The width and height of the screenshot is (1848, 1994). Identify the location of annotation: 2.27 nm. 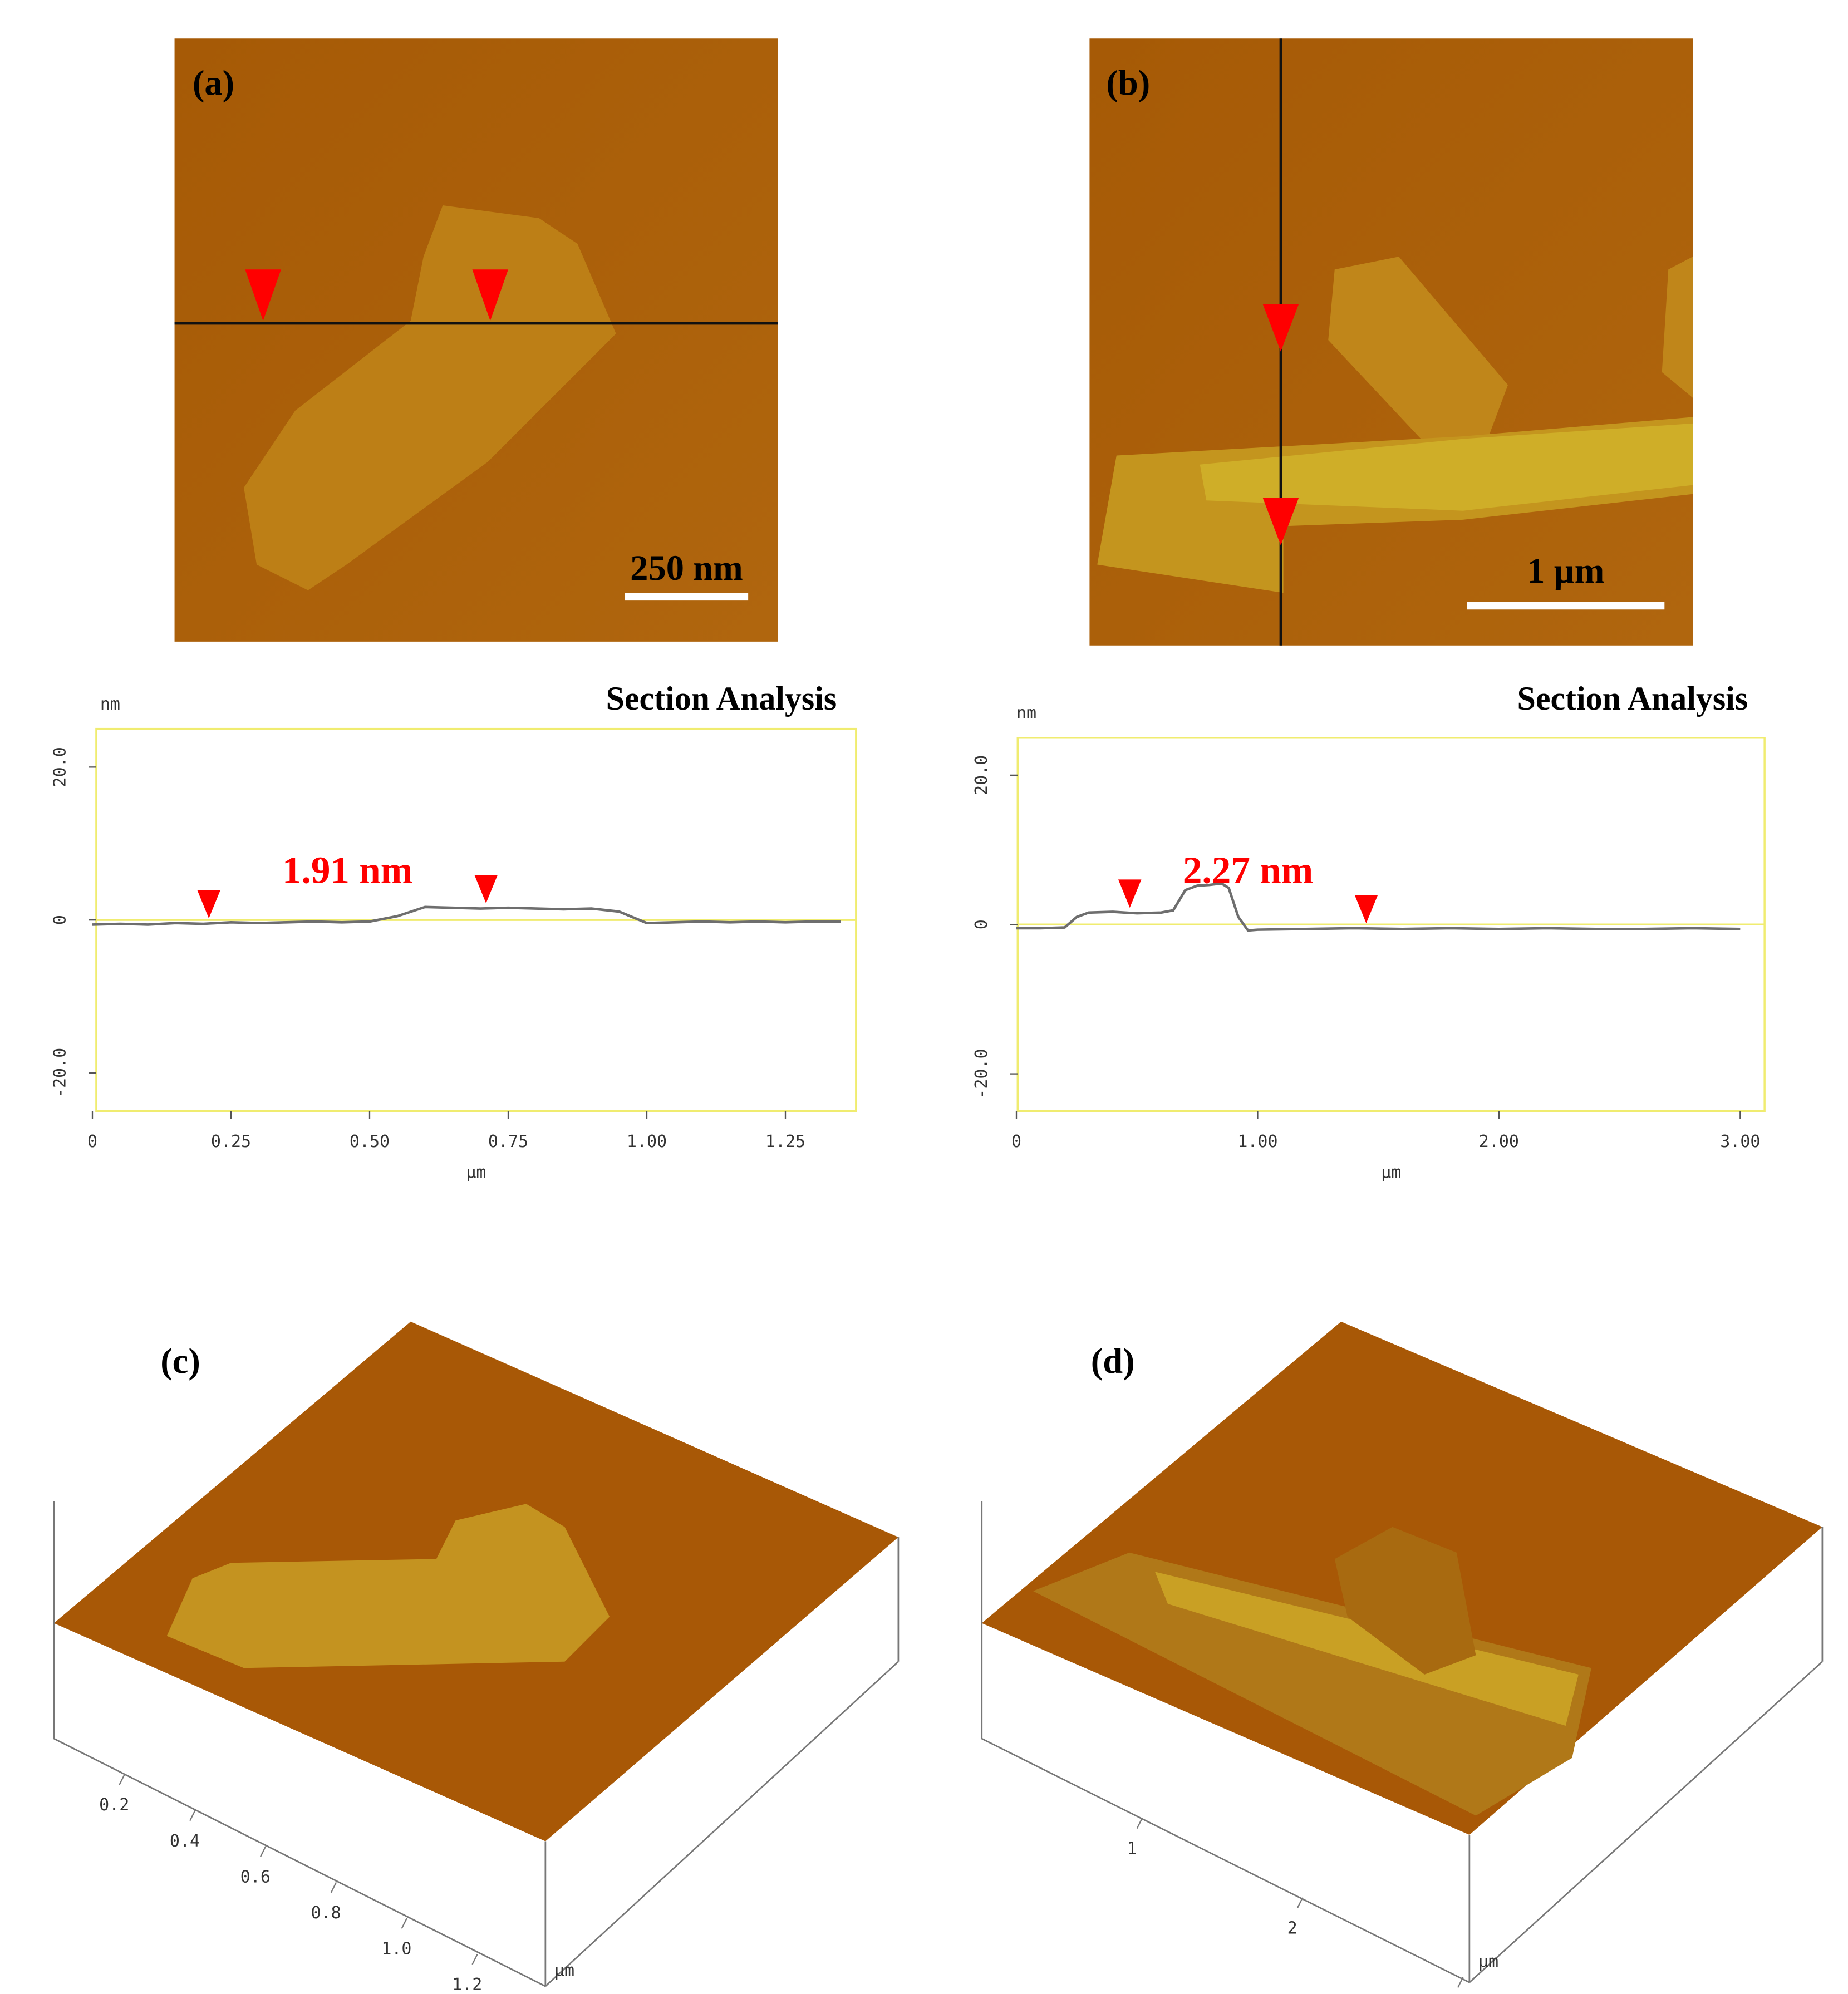
(1248, 869).